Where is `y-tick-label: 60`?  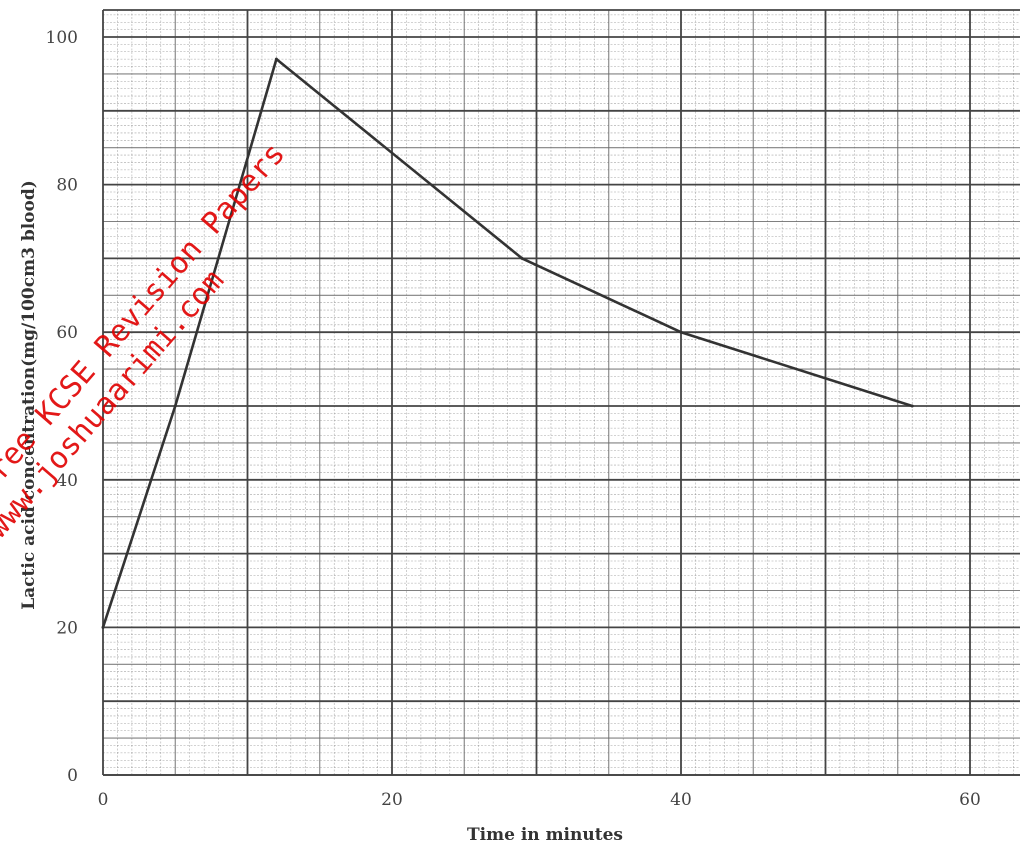
y-tick-label: 60 is located at coordinates (67, 333).